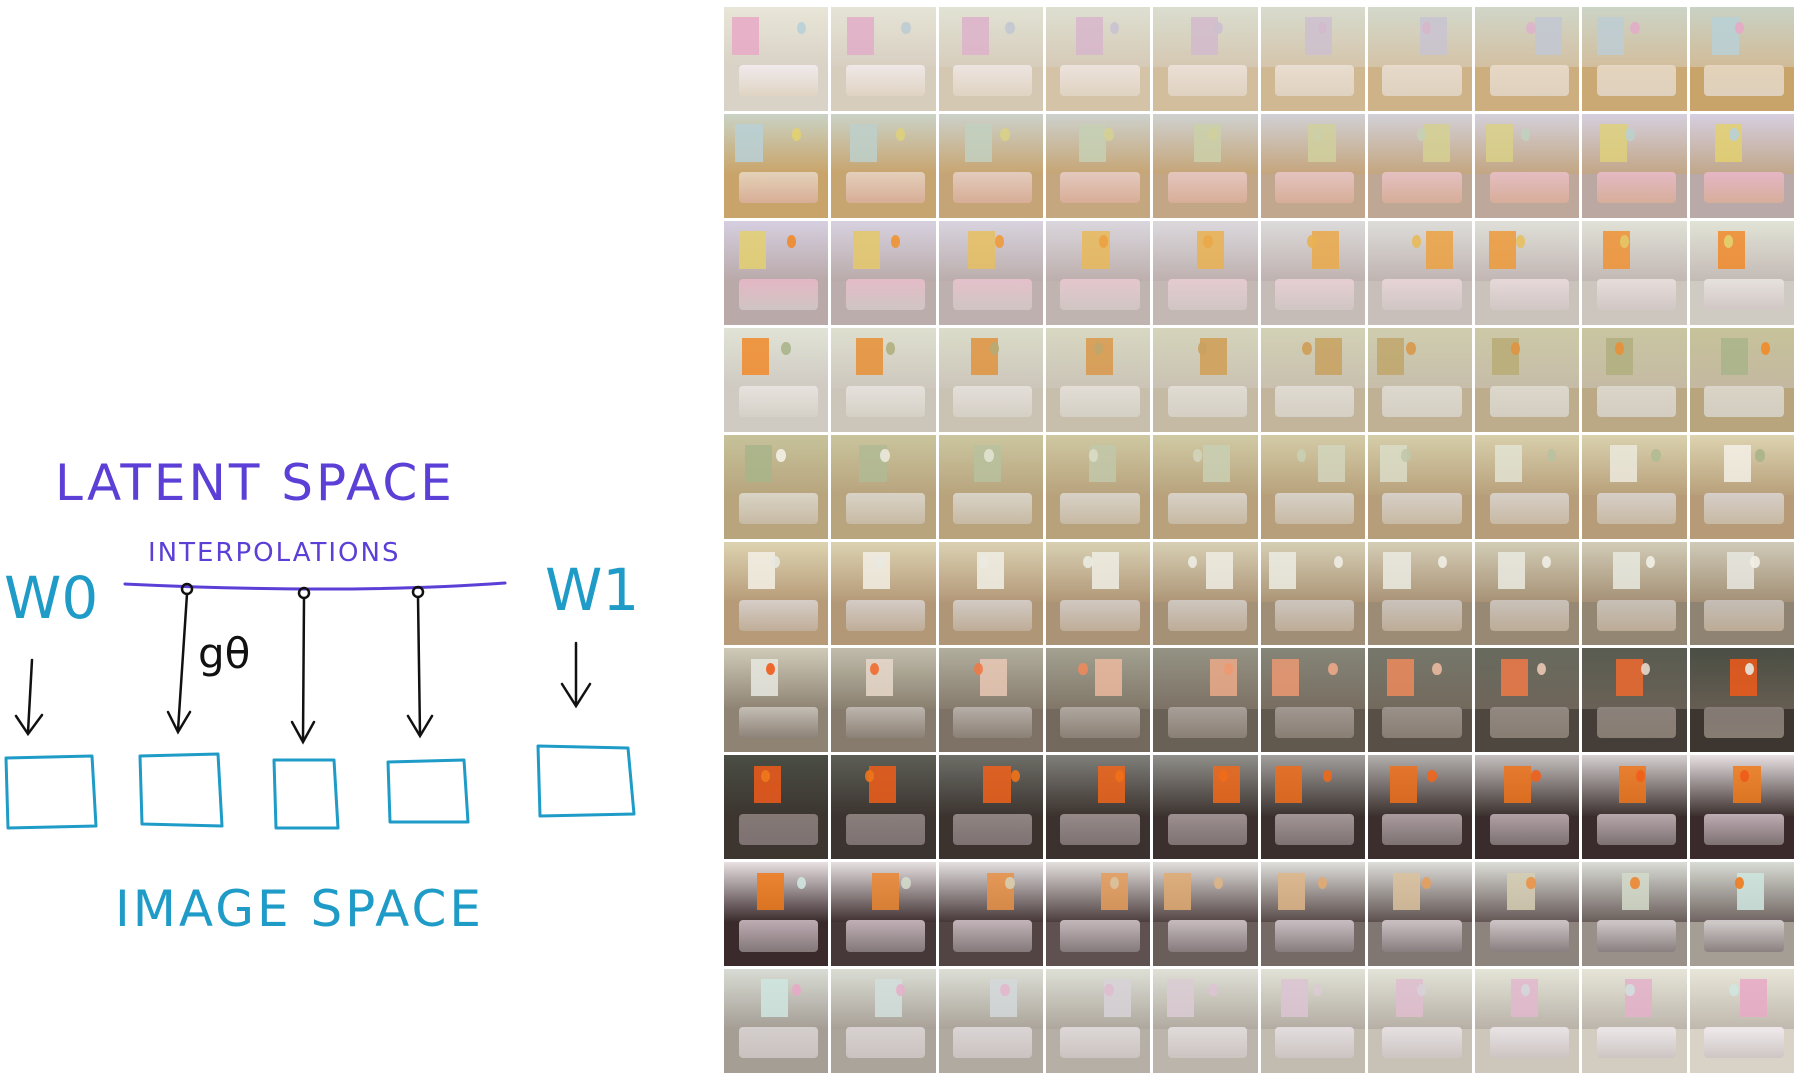 This screenshot has width=1799, height=1080. I want to click on image-box, so click(181, 790).